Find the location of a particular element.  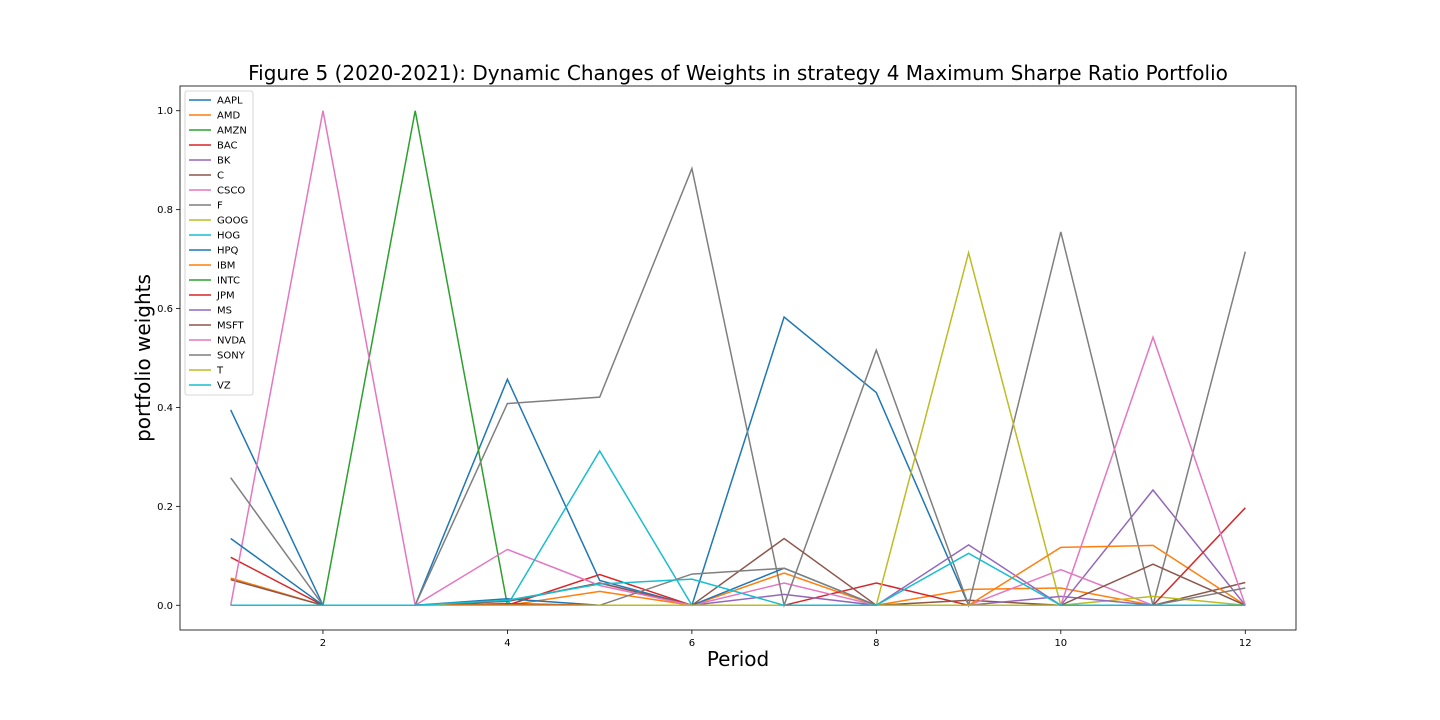

legend-label-ms: MS is located at coordinates (224, 311).